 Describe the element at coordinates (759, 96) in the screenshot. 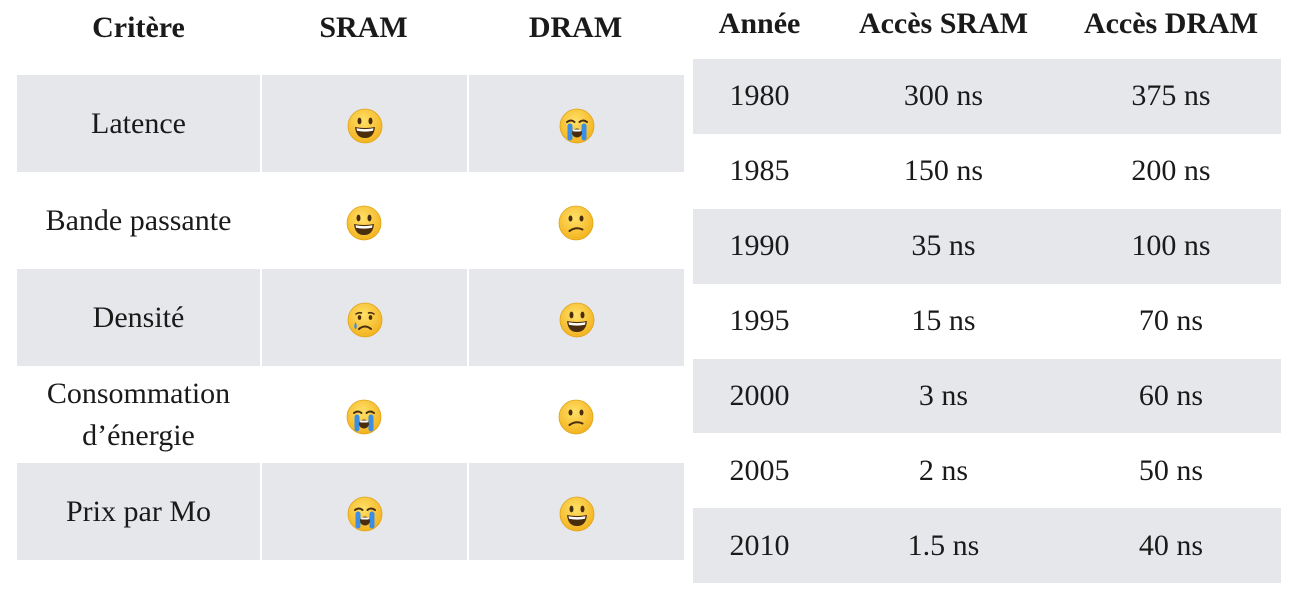

I see `year-cell: 1980` at that location.